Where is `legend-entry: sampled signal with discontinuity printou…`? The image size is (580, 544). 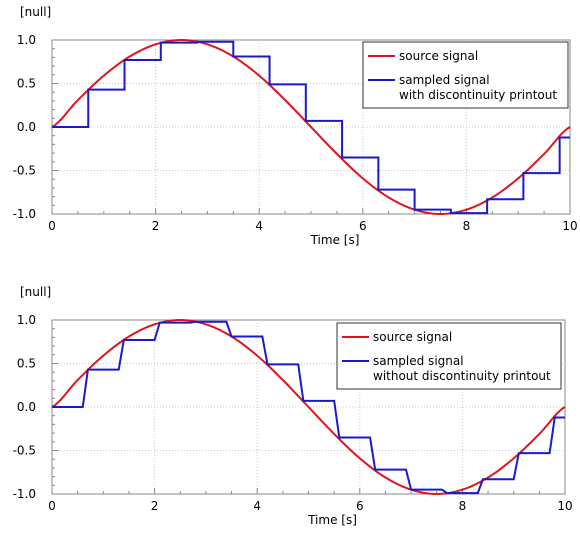
legend-entry: sampled signal with discontinuity printou… is located at coordinates (478, 87).